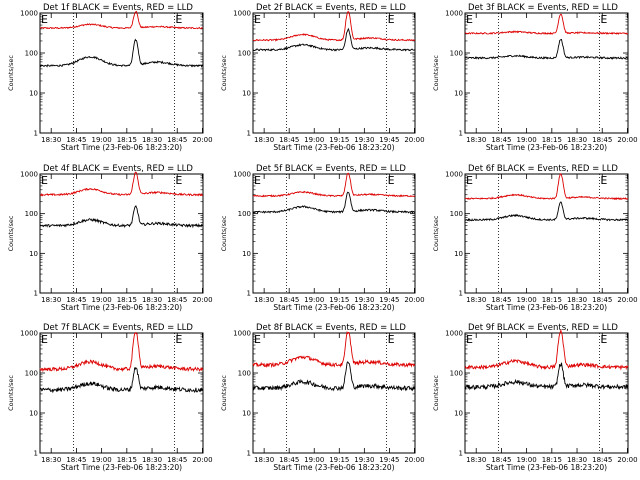  Describe the element at coordinates (331, 8) in the screenshot. I see `panel-title: Det 2f BLACK = Events, RED = LLD` at that location.